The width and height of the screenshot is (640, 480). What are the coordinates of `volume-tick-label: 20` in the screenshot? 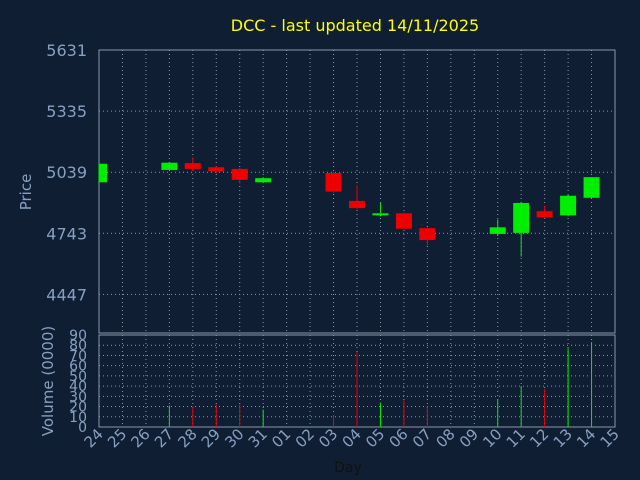 It's located at (78, 408).